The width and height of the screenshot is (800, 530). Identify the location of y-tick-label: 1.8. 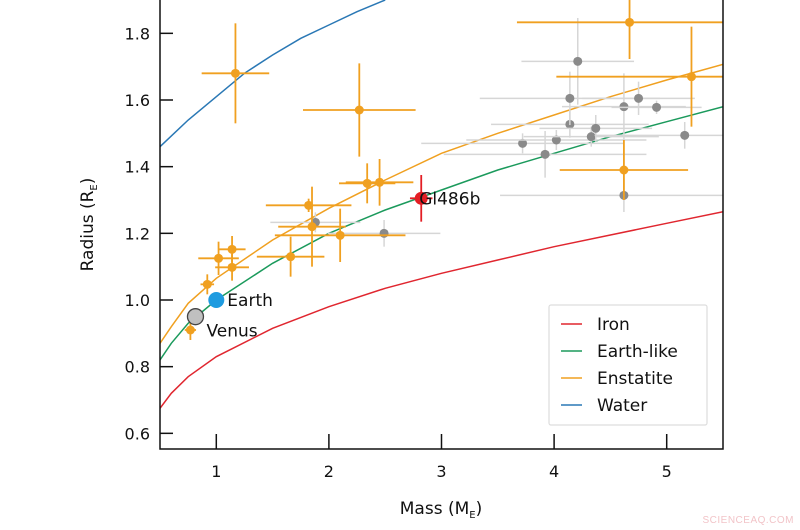
(137, 33).